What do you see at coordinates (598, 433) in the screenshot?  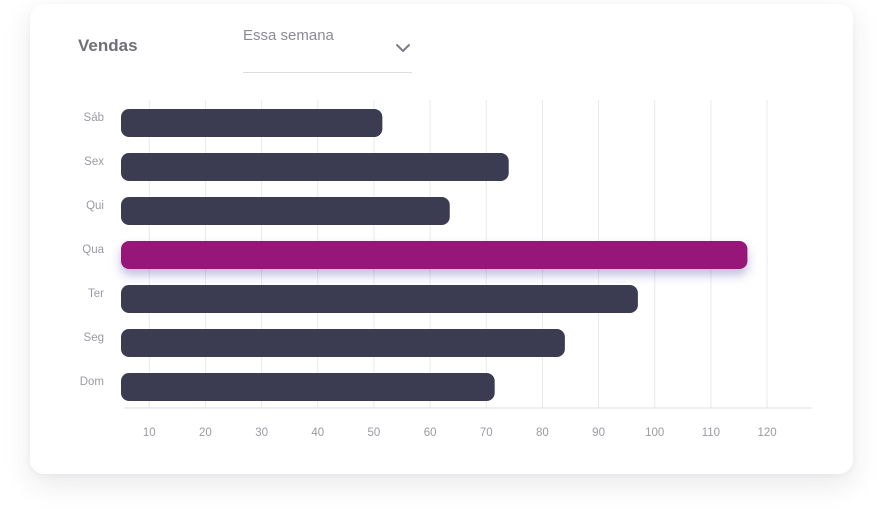 I see `x-tick-label: 90` at bounding box center [598, 433].